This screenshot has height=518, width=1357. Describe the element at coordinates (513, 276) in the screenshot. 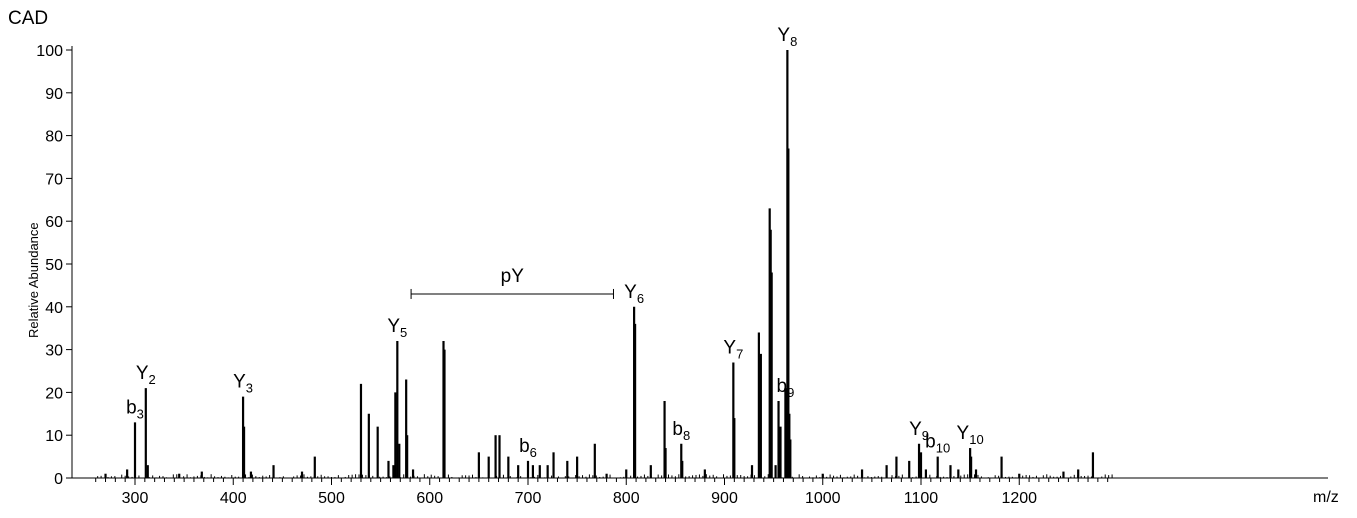

I see `neutral-loss-label: pY` at that location.